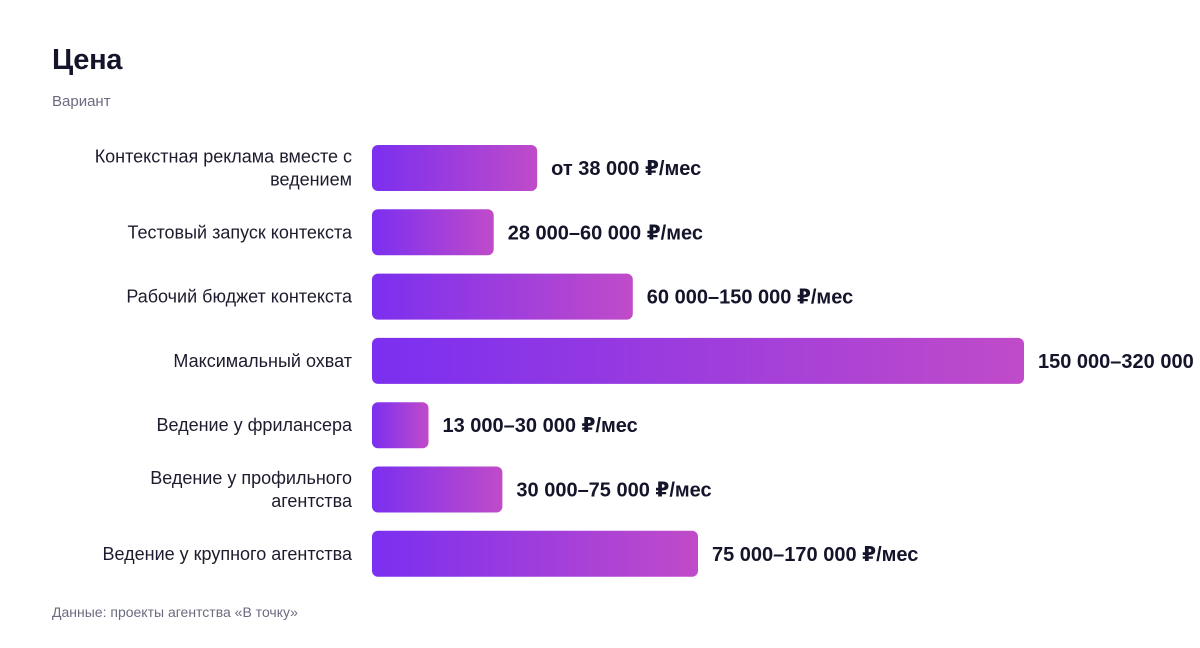  I want to click on category-label: Рабочий бюджет контекста, so click(239, 297).